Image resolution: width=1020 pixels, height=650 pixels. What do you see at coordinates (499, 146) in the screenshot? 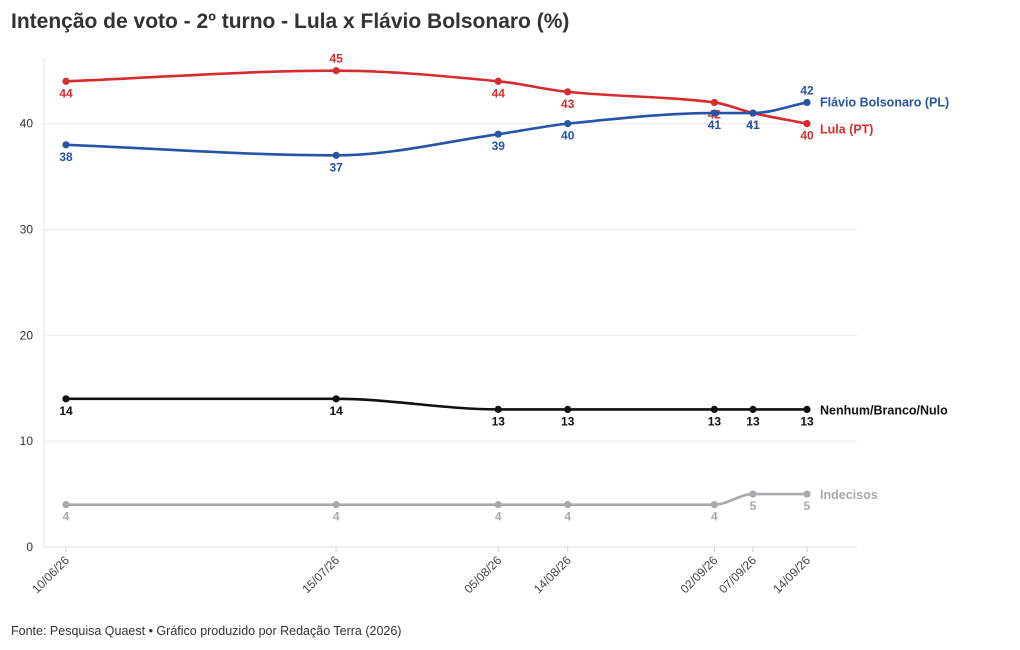
I see `data-label: 39` at bounding box center [499, 146].